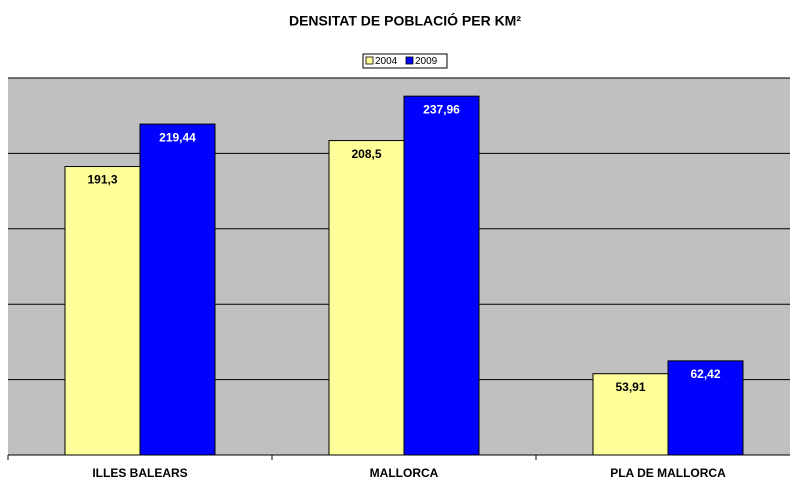  I want to click on data-label: 53,91, so click(630, 387).